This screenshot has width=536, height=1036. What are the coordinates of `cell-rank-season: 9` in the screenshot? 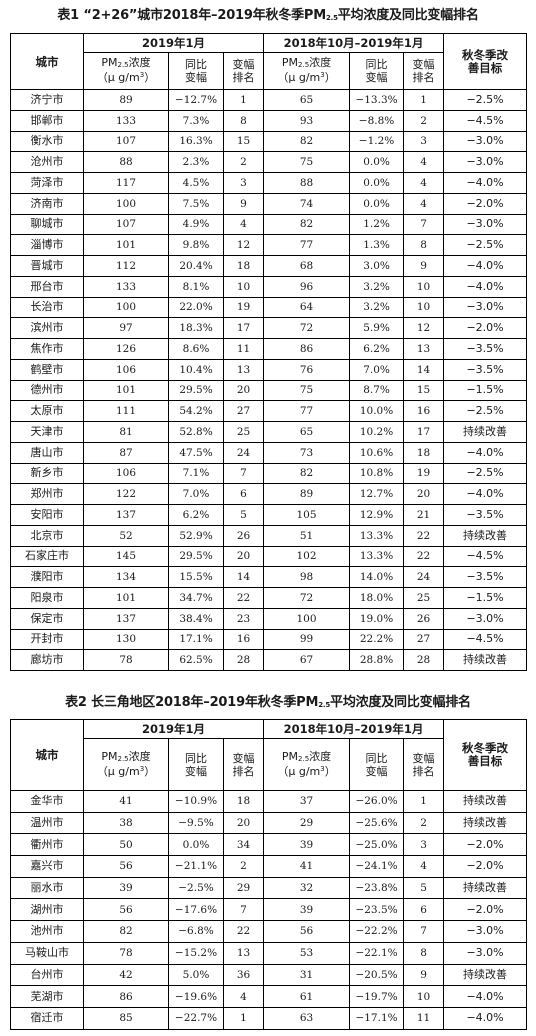 It's located at (424, 975).